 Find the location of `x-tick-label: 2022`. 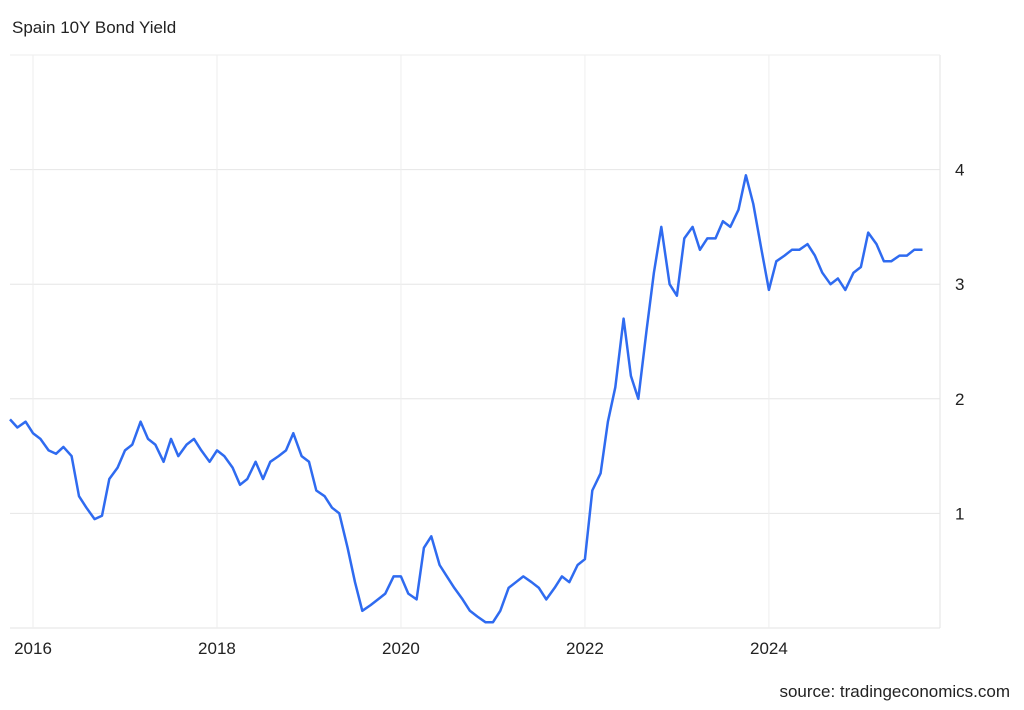

x-tick-label: 2022 is located at coordinates (585, 648).